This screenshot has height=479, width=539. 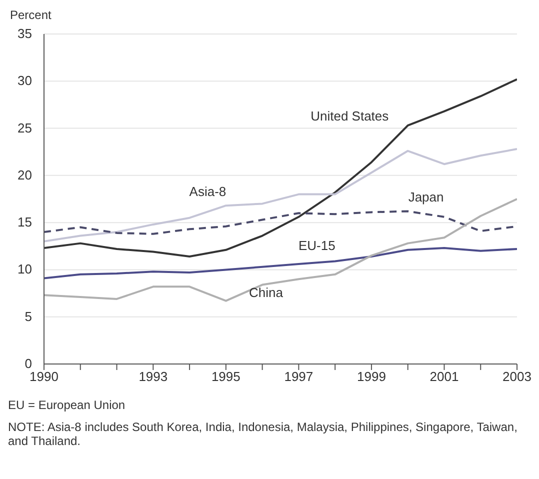 I want to click on x-tick-label: 1999, so click(x=371, y=376).